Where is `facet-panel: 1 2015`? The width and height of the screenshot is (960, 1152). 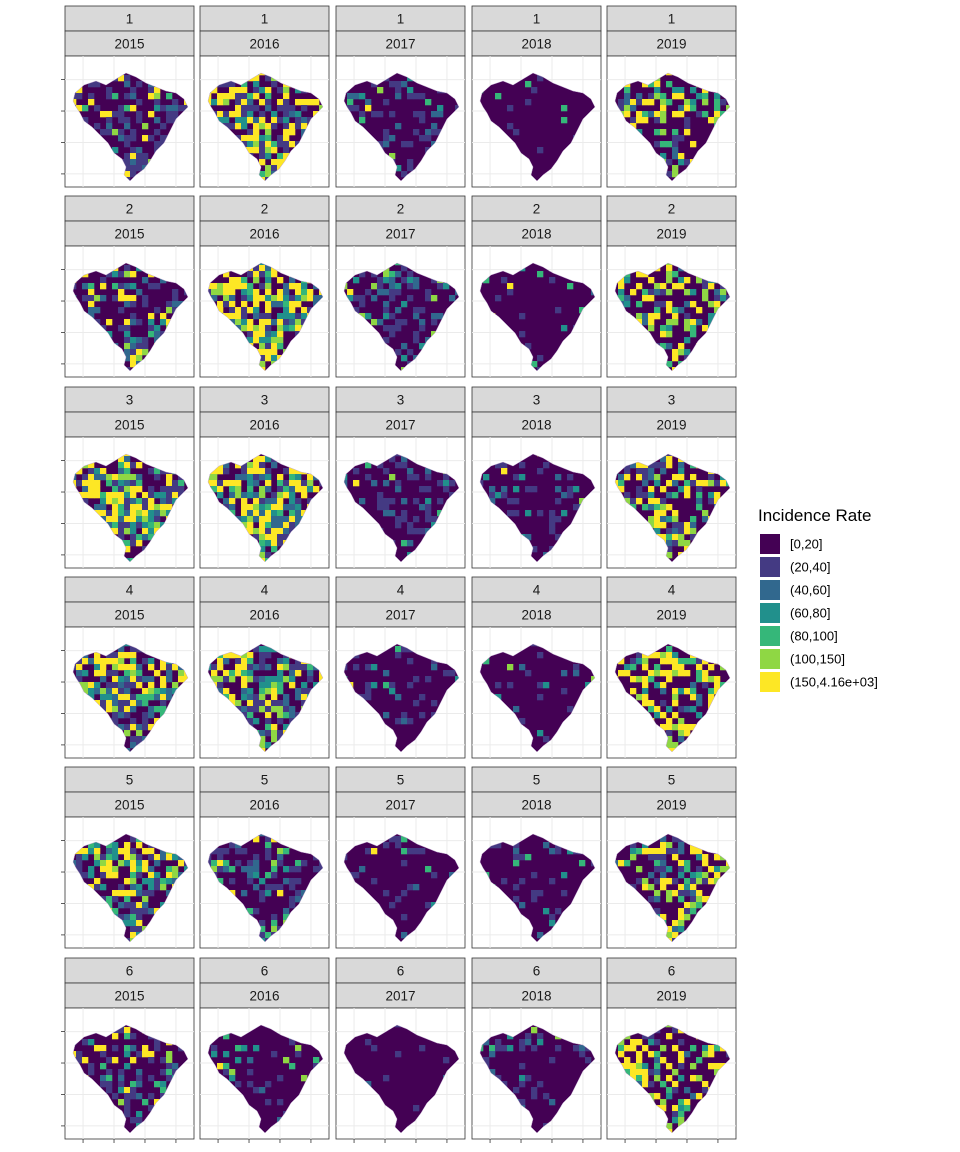 facet-panel: 1 2015 is located at coordinates (128, 96).